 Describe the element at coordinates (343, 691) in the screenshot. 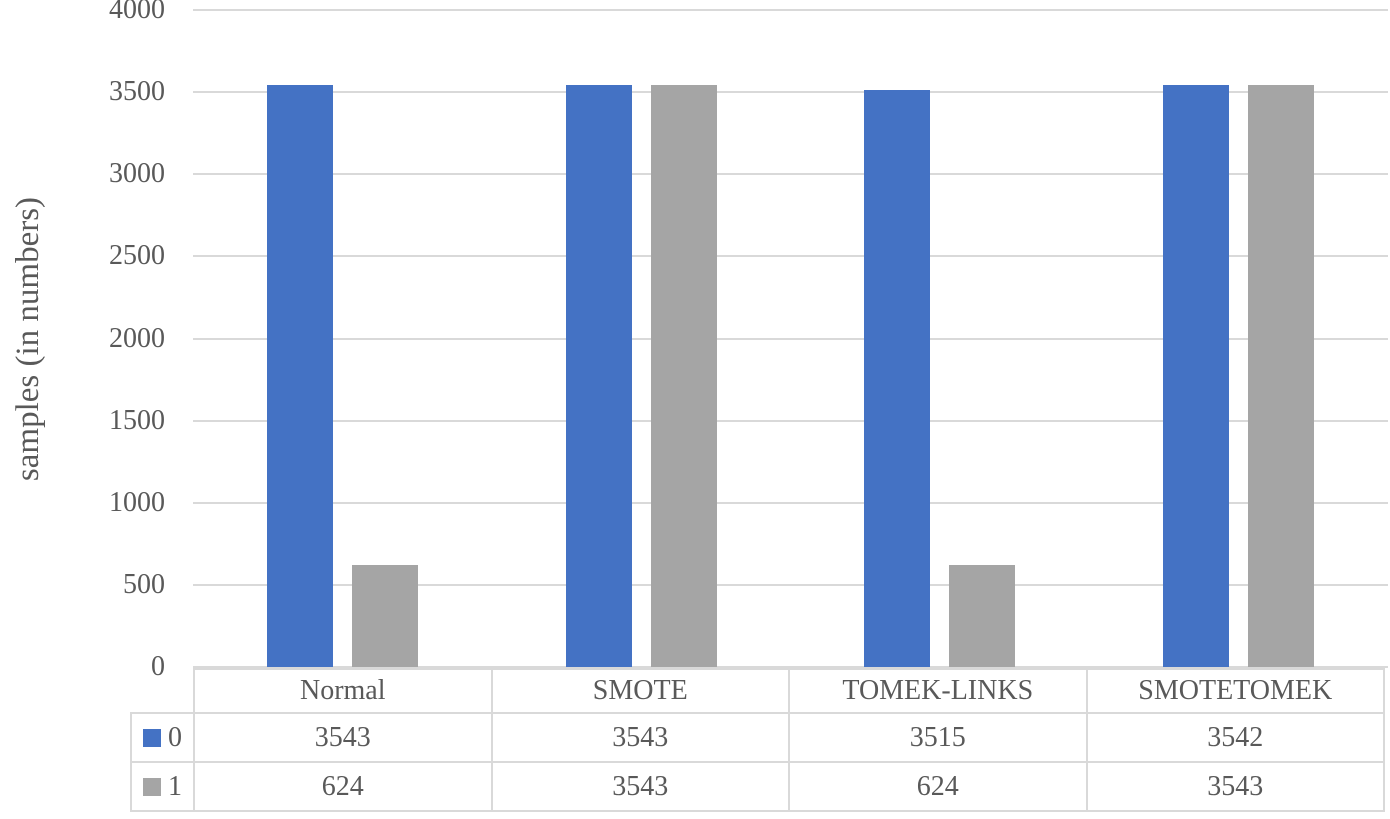

I see `table-header-category-normal: Normal` at that location.